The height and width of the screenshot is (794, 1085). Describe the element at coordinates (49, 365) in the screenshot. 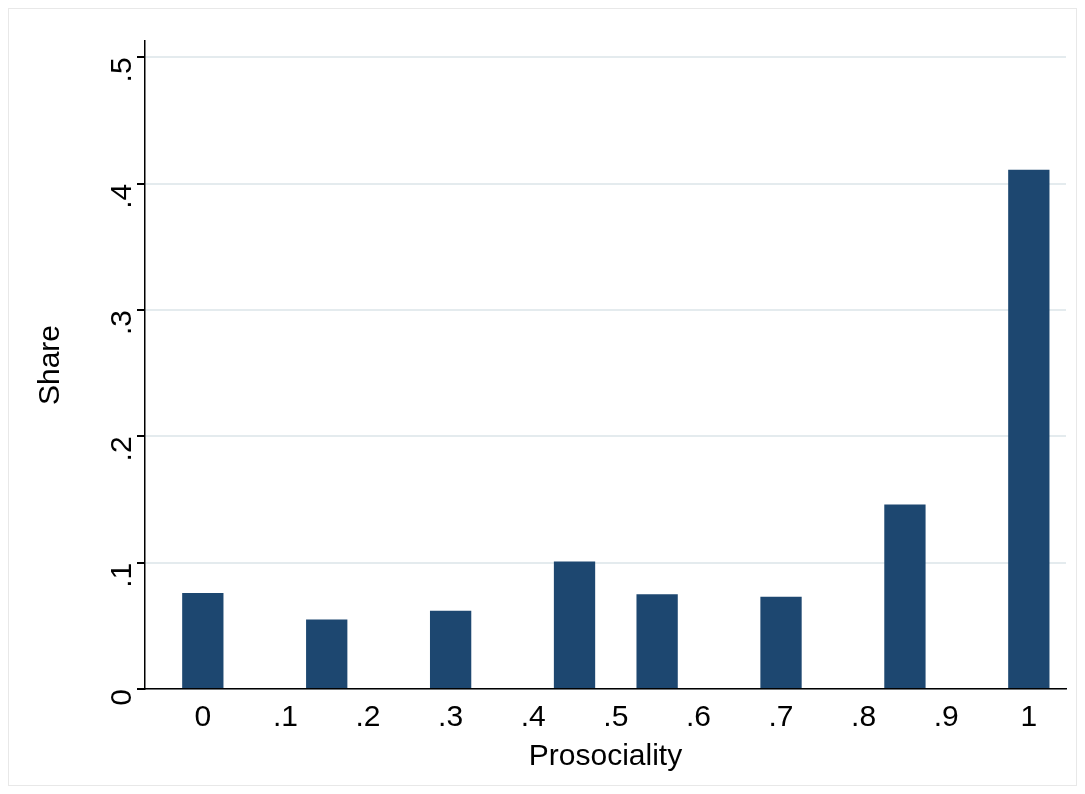

I see `y-axis-title: Share` at that location.